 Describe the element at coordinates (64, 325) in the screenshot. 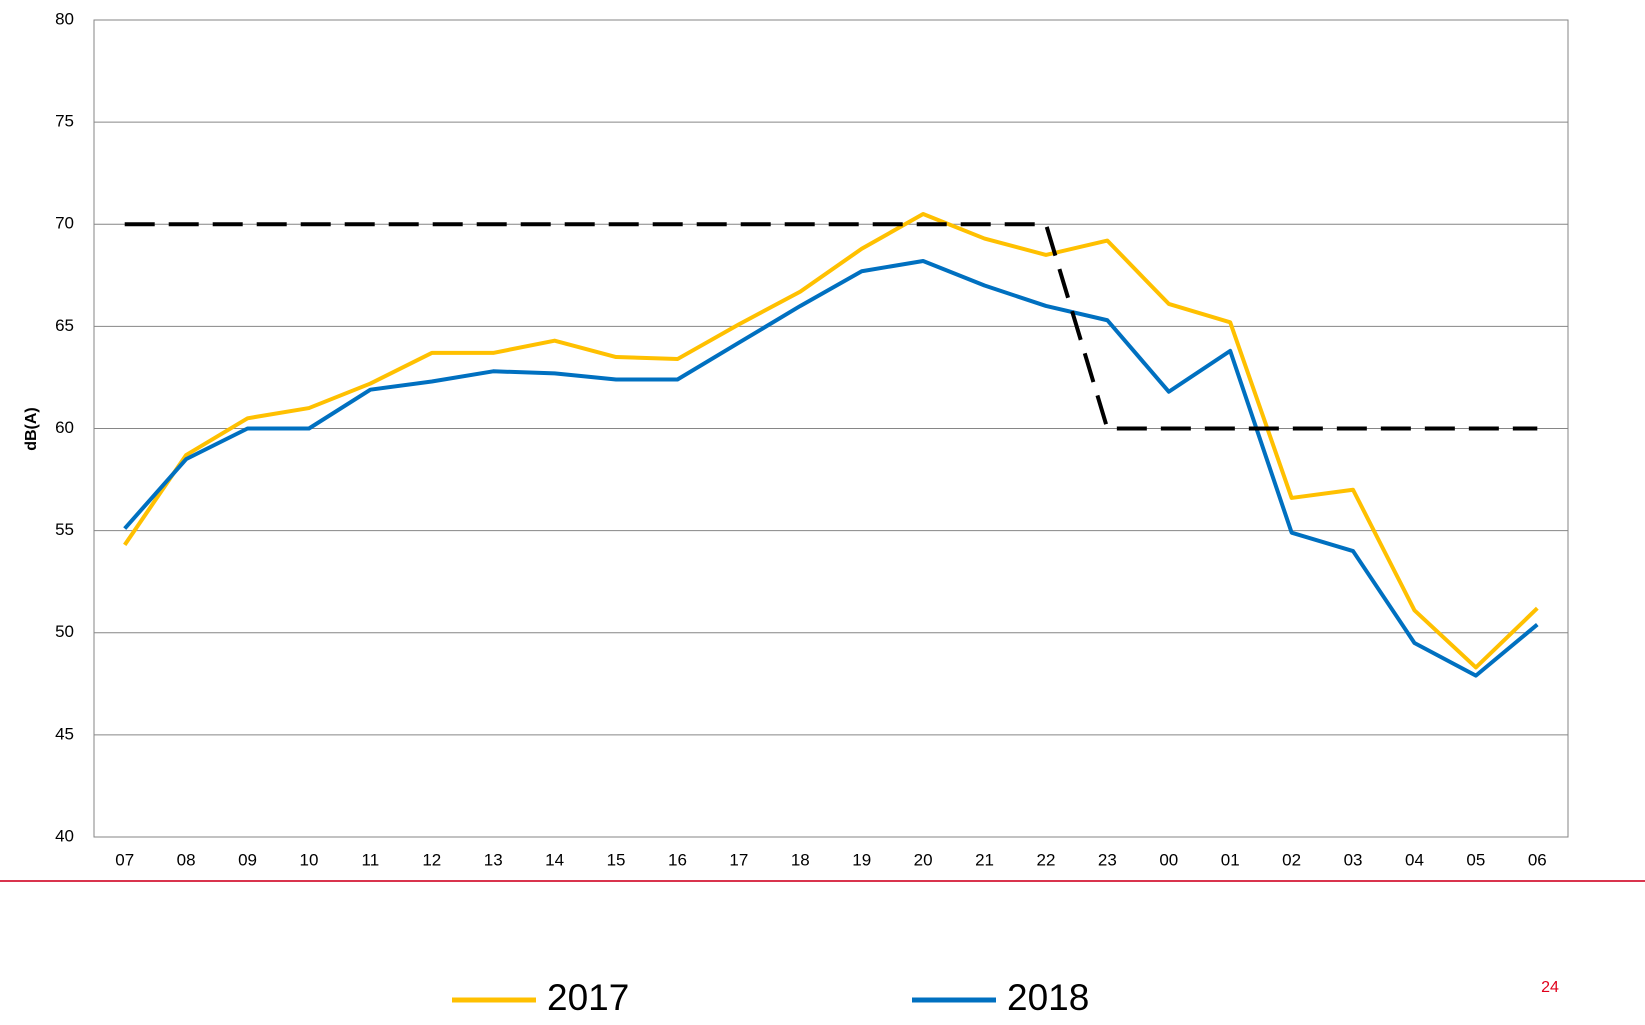

I see `y-tick-label: 65` at that location.